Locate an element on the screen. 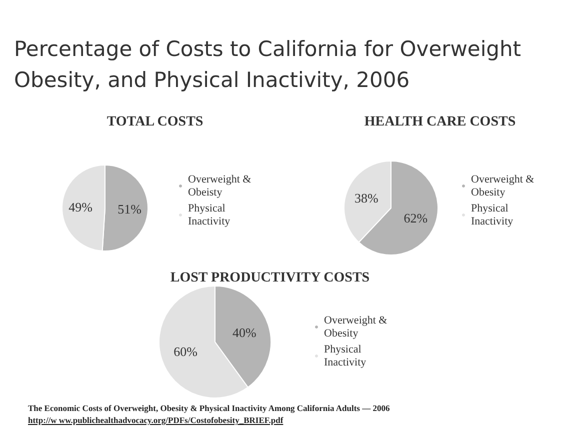  data-label: 49% is located at coordinates (80, 207).